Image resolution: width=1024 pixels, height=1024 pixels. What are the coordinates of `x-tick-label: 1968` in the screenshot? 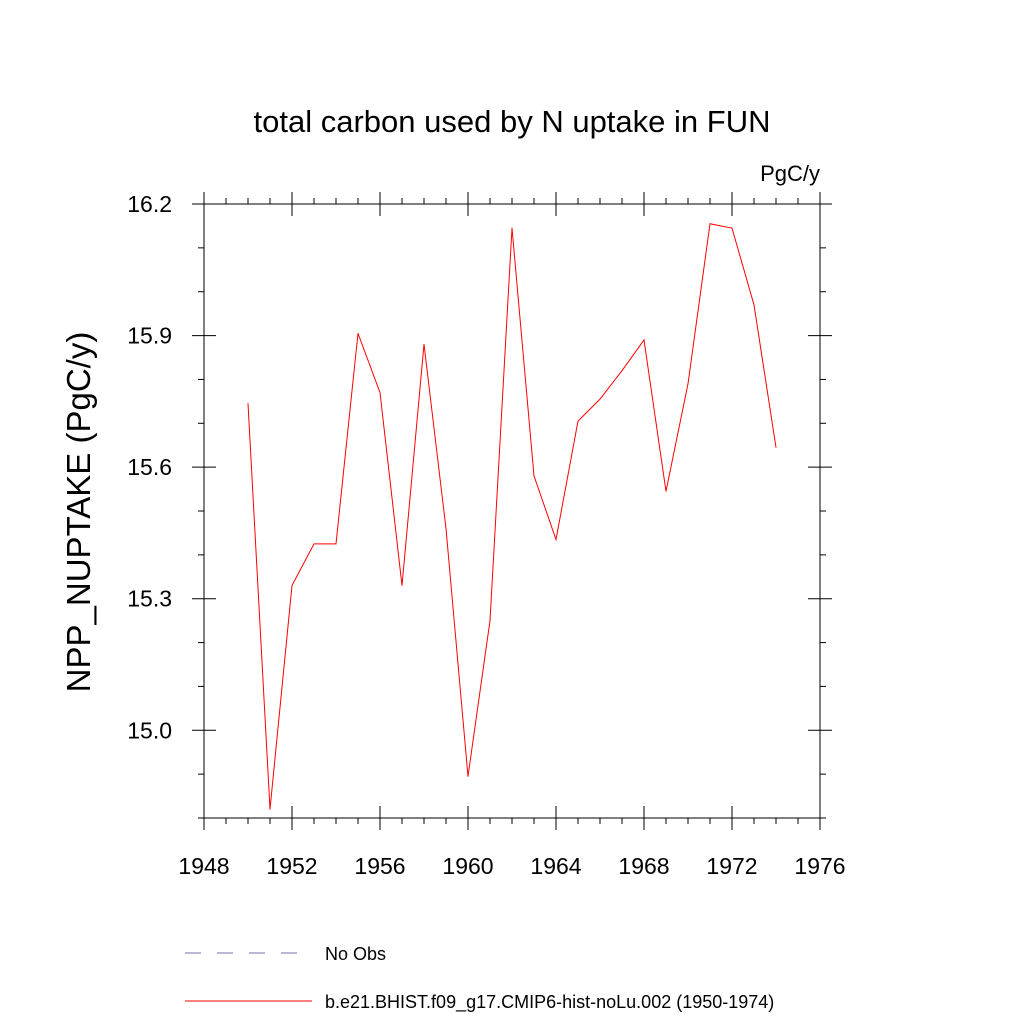 It's located at (643, 866).